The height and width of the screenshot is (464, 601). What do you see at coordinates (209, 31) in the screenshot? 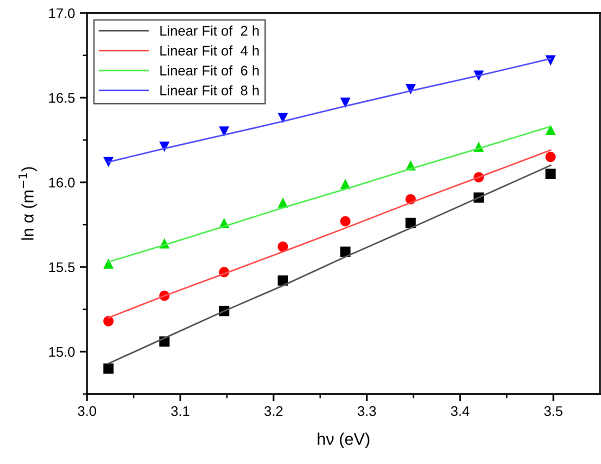
I see `legend-label: Linear Fit of 2 h` at bounding box center [209, 31].